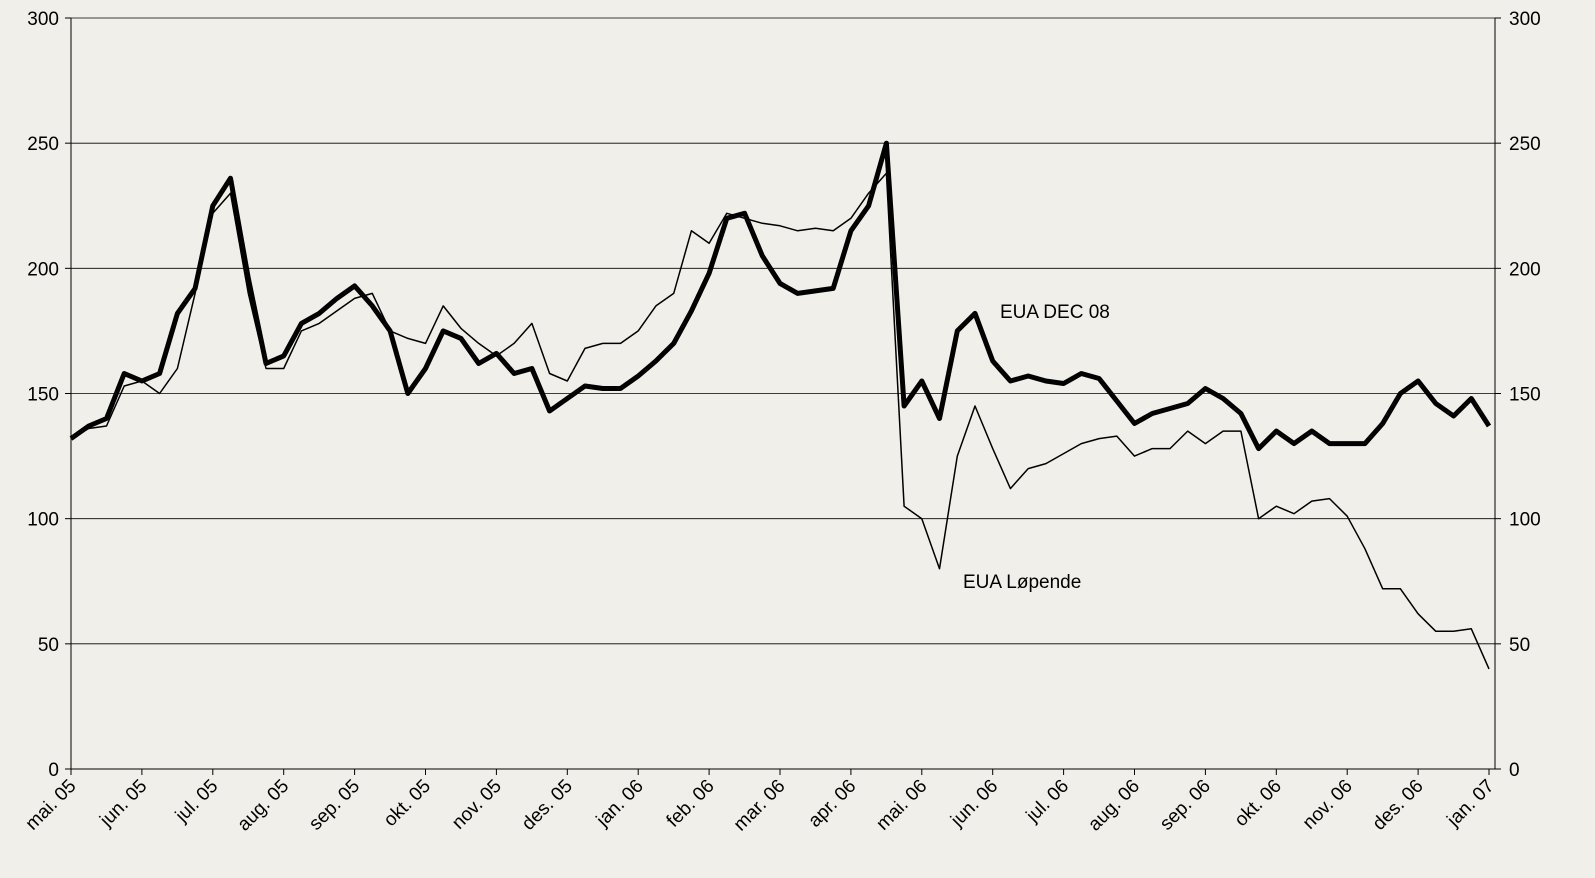 This screenshot has height=878, width=1595. Describe the element at coordinates (1525, 19) in the screenshot. I see `y2-tick-label: 300` at that location.